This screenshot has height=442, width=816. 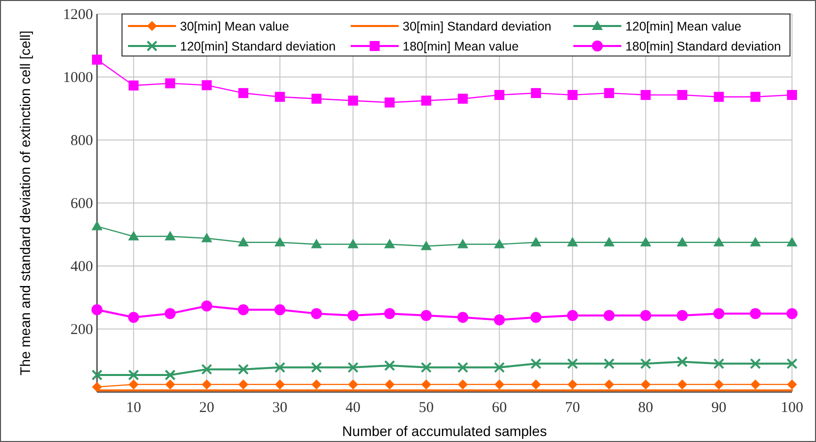 What do you see at coordinates (206, 408) in the screenshot?
I see `x-tick-label: 20` at bounding box center [206, 408].